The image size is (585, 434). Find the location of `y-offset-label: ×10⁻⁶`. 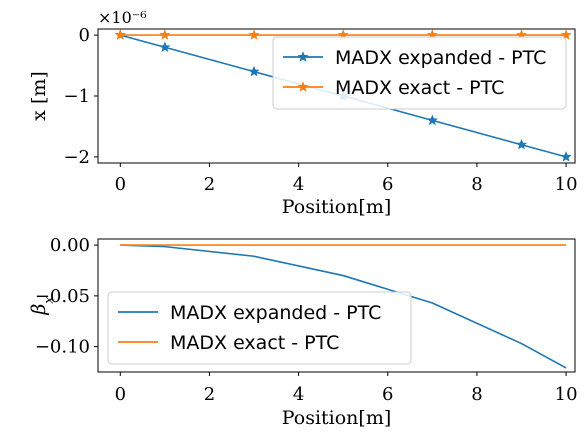

y-offset-label: ×10⁻⁶ is located at coordinates (122, 17).